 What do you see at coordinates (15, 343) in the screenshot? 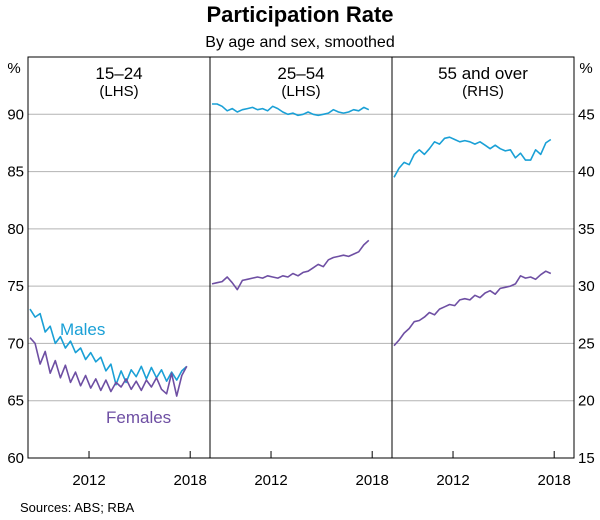
I see `left-axis-tick-label: 70` at bounding box center [15, 343].